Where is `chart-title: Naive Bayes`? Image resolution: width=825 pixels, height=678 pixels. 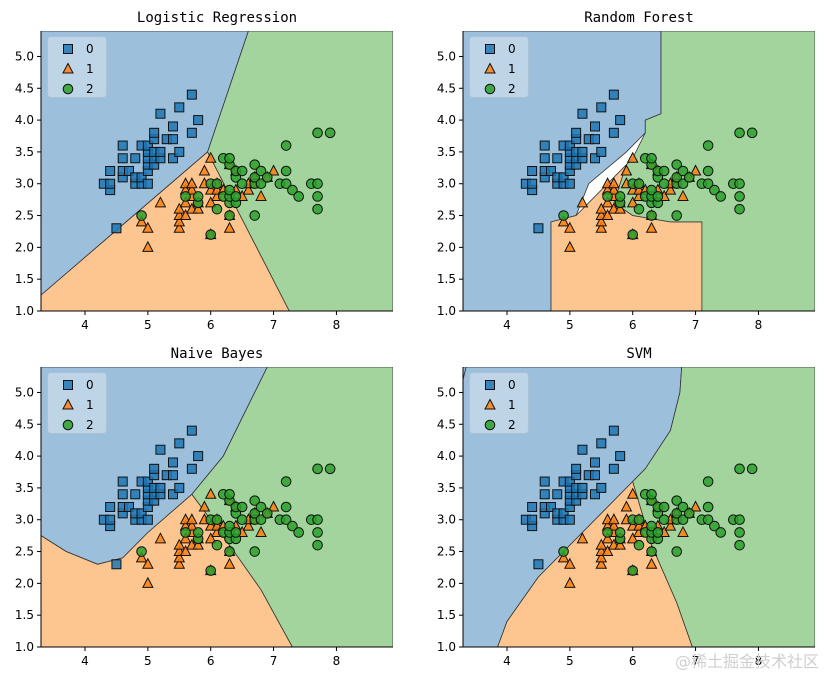 chart-title: Naive Bayes is located at coordinates (217, 354).